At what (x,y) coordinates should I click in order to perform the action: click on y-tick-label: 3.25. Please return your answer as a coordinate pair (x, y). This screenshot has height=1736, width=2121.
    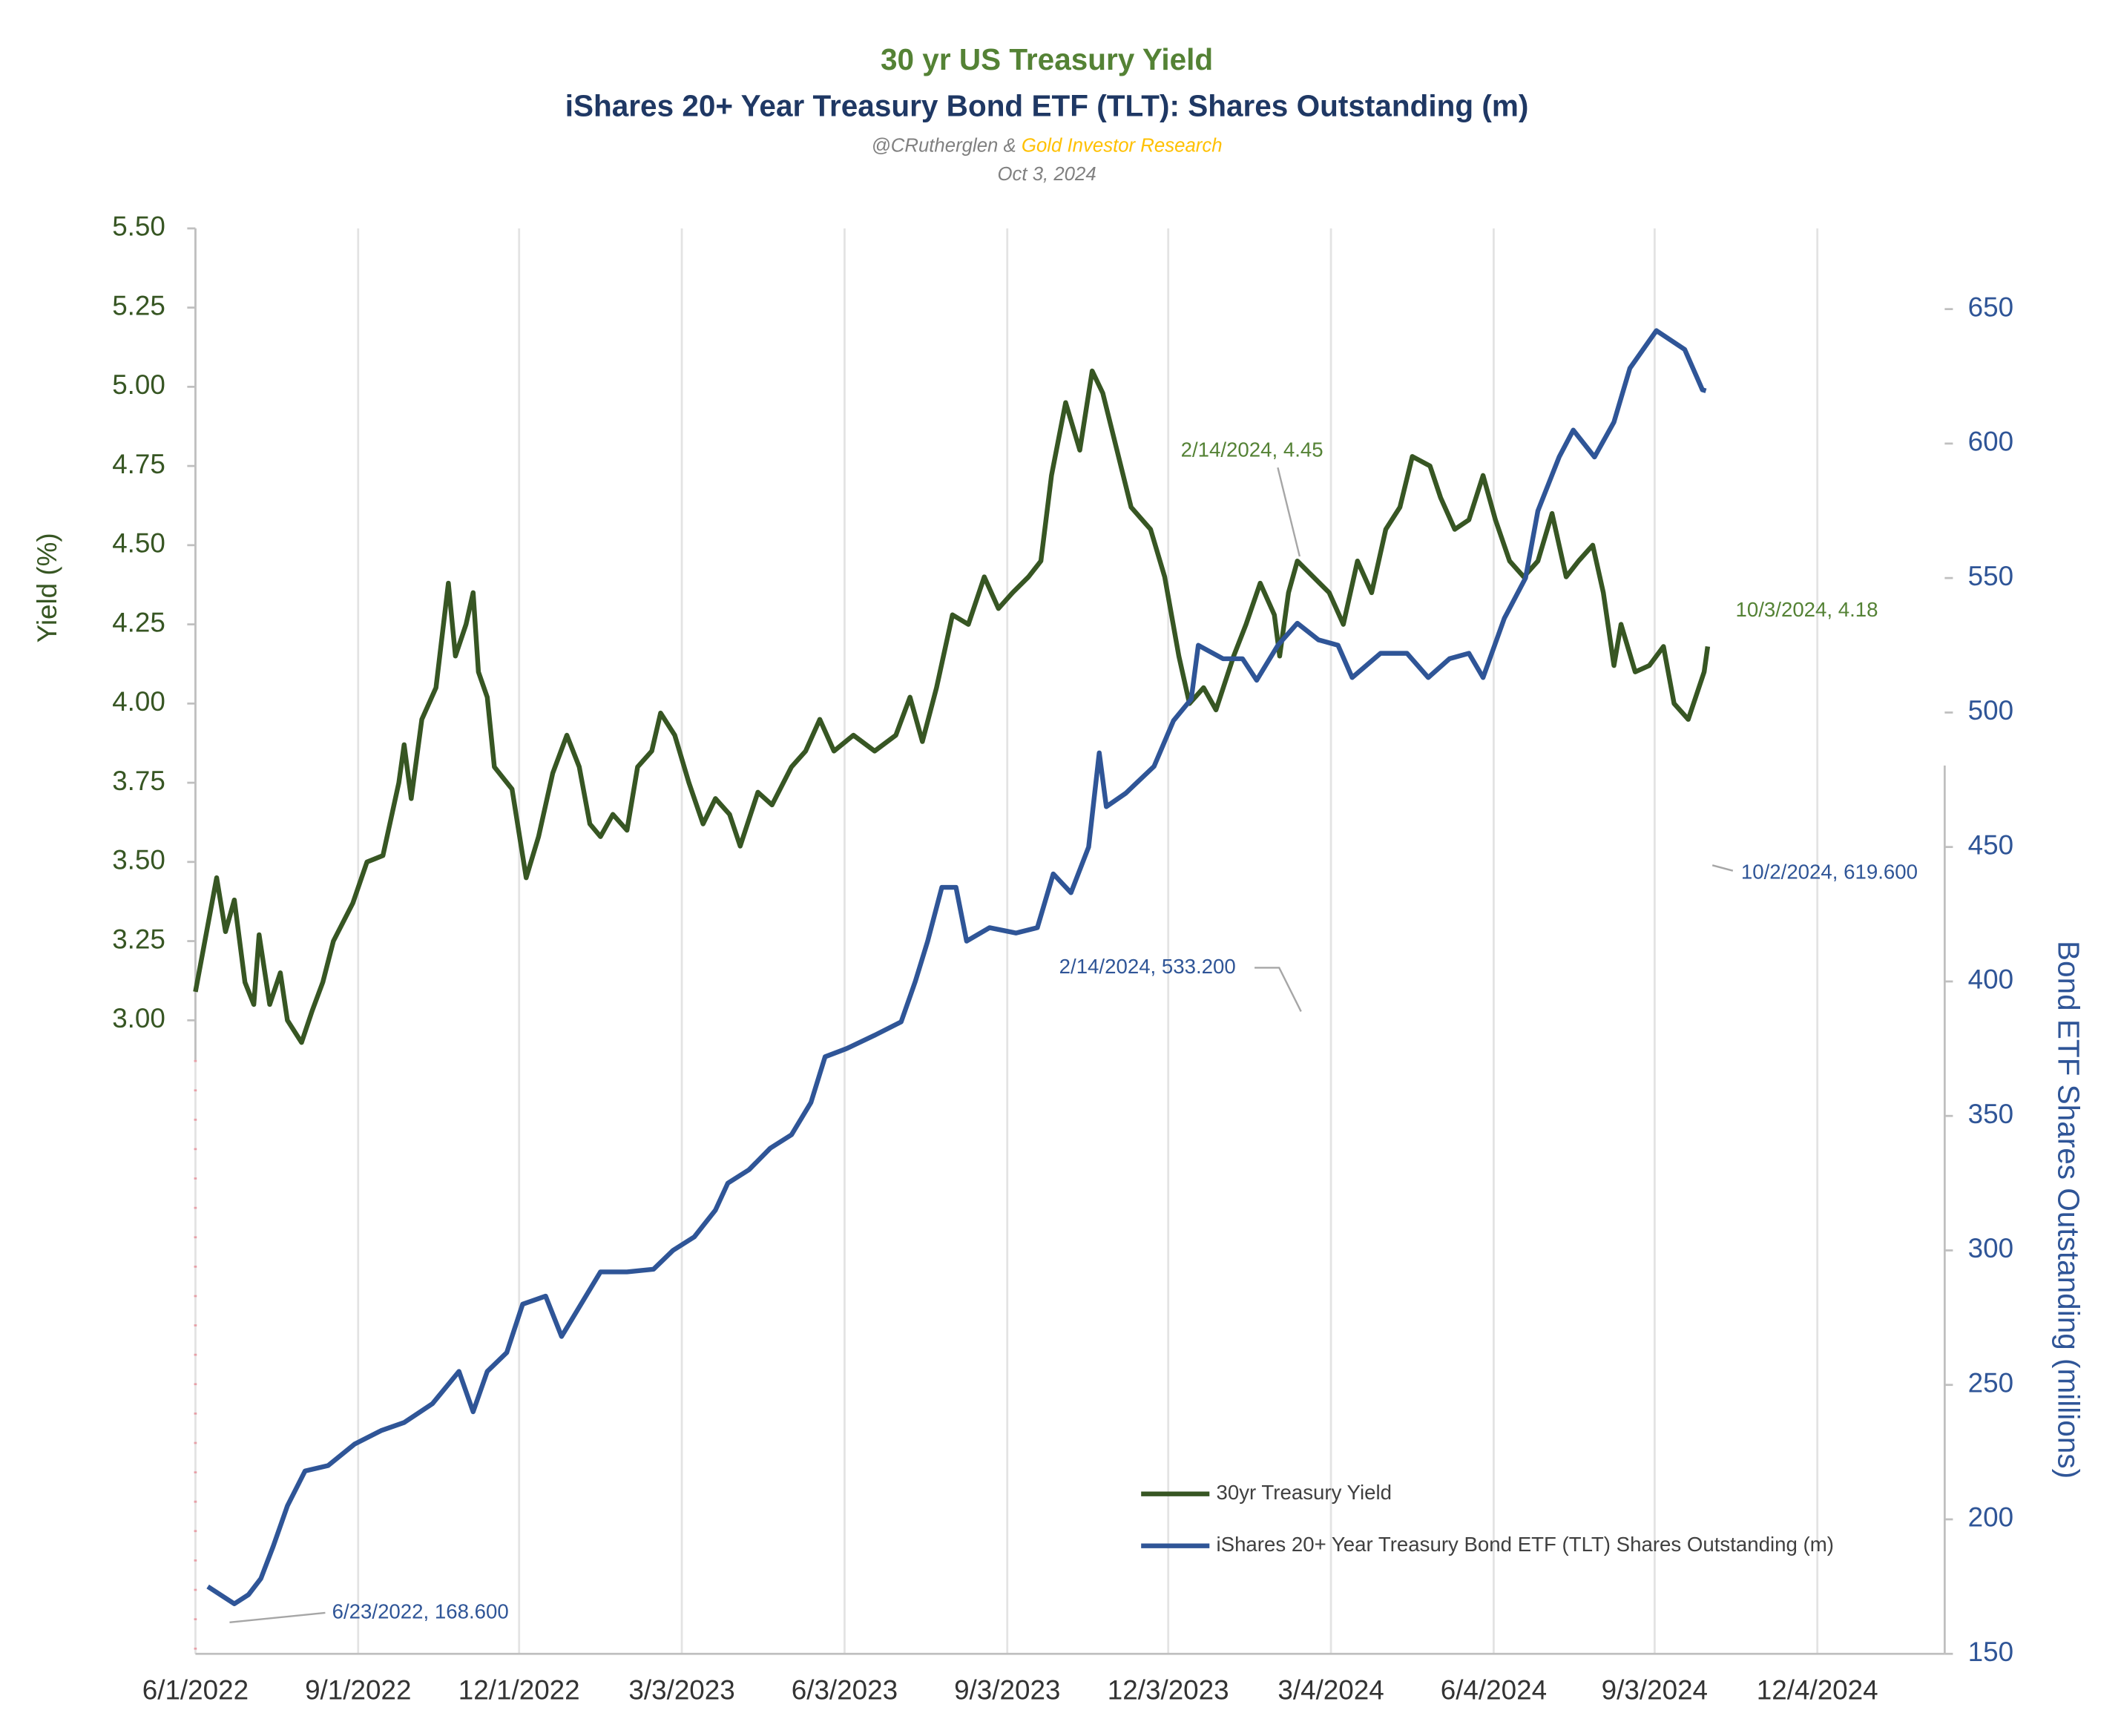
    Looking at the image, I should click on (139, 939).